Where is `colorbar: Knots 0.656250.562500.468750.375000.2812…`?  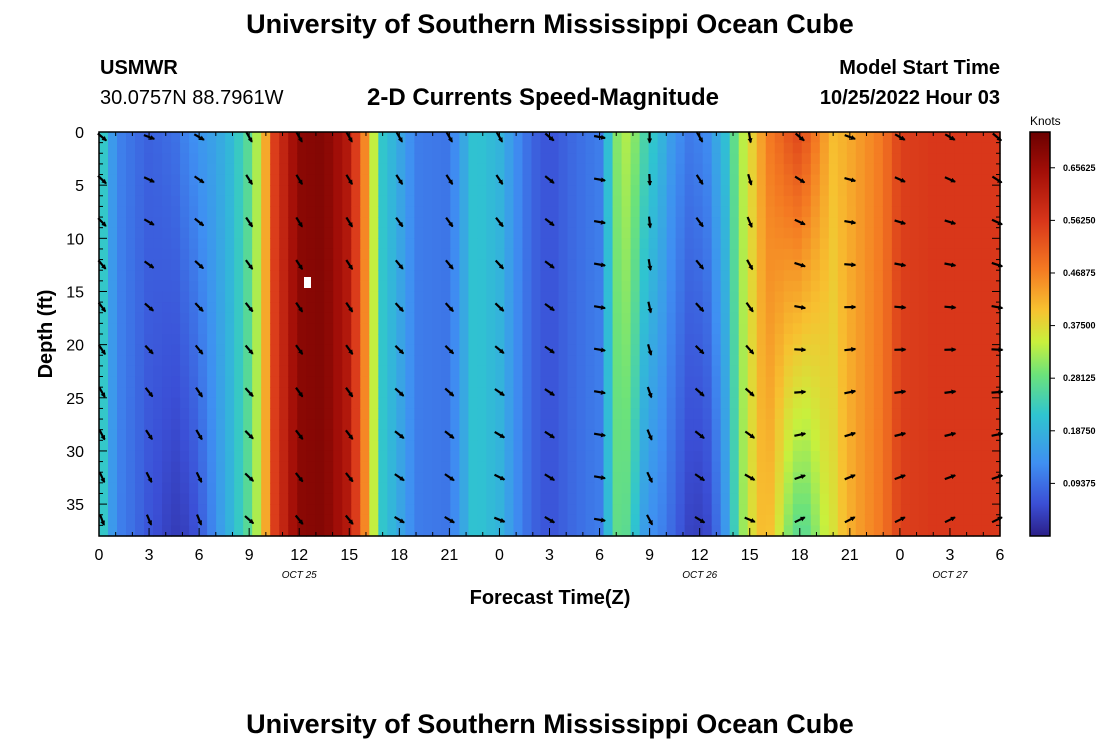
colorbar: Knots 0.656250.562500.468750.375000.2812… is located at coordinates (1062, 325).